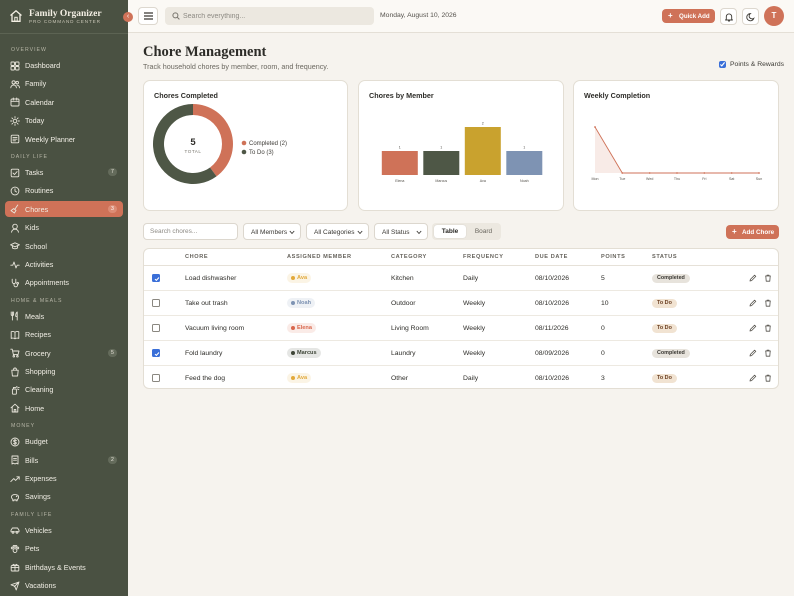  I want to click on bar-value-label: 1, so click(524, 148).